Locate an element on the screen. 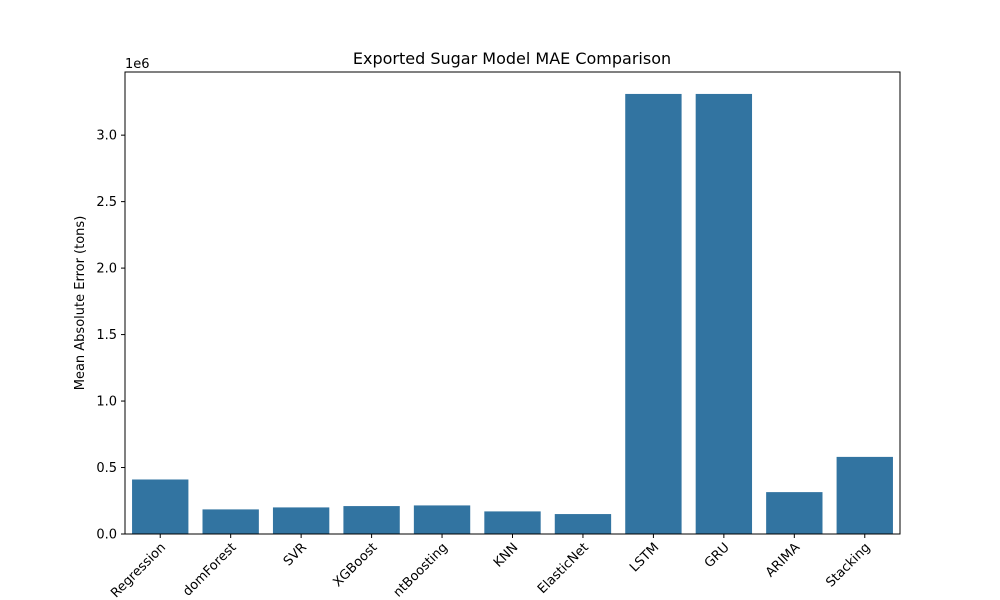 The width and height of the screenshot is (1000, 600). y-tick-label-4: 2.0 is located at coordinates (106, 269).